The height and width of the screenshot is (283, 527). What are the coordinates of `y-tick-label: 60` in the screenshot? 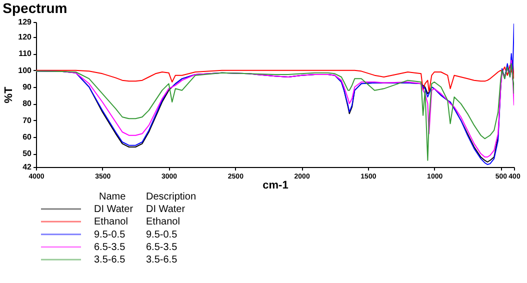 It's located at (27, 137).